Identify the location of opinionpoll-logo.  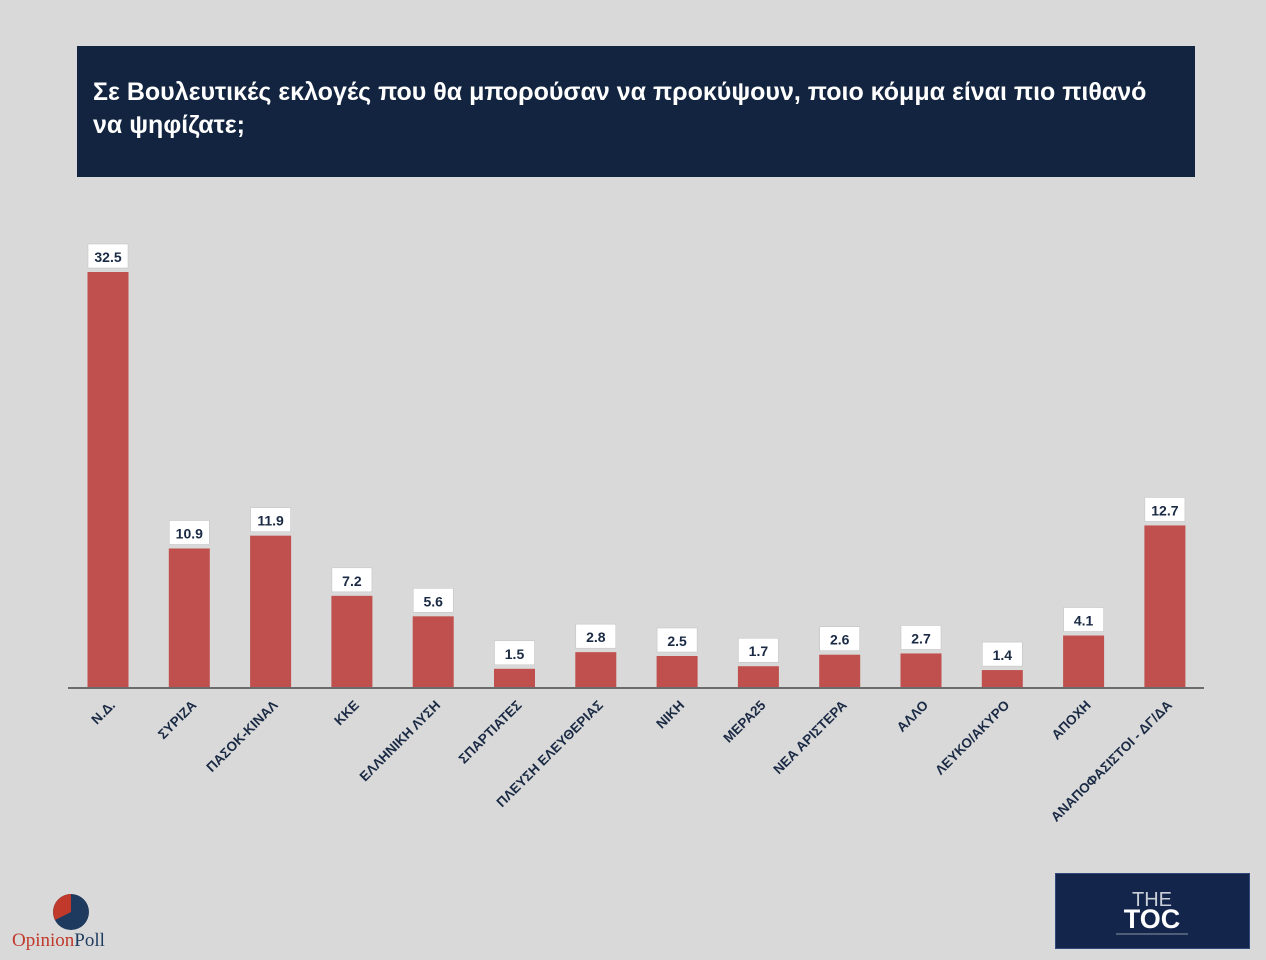
(71, 912).